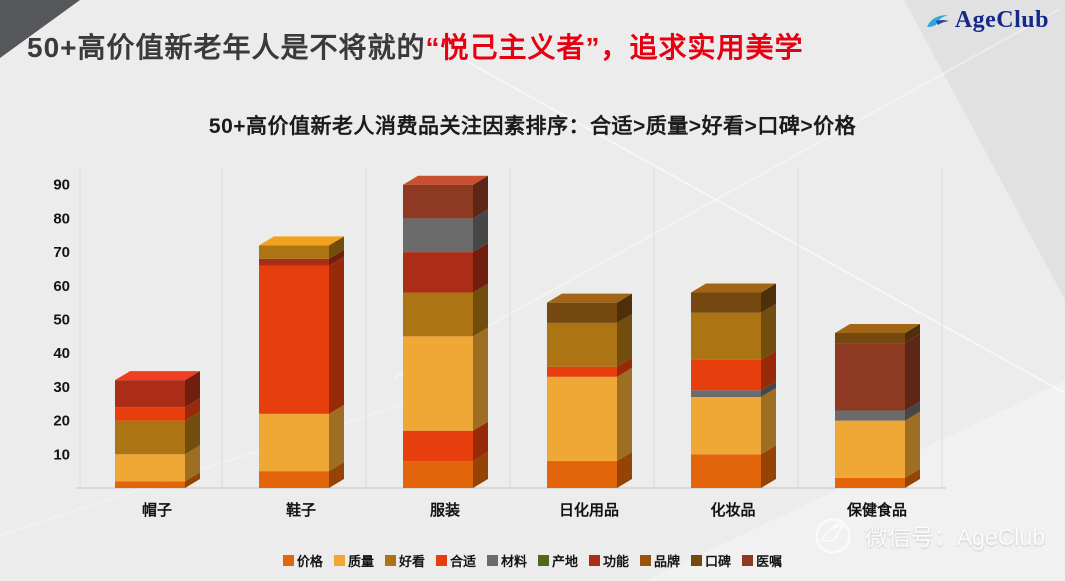  Describe the element at coordinates (157, 510) in the screenshot. I see `x-axis-label: 帽子` at that location.